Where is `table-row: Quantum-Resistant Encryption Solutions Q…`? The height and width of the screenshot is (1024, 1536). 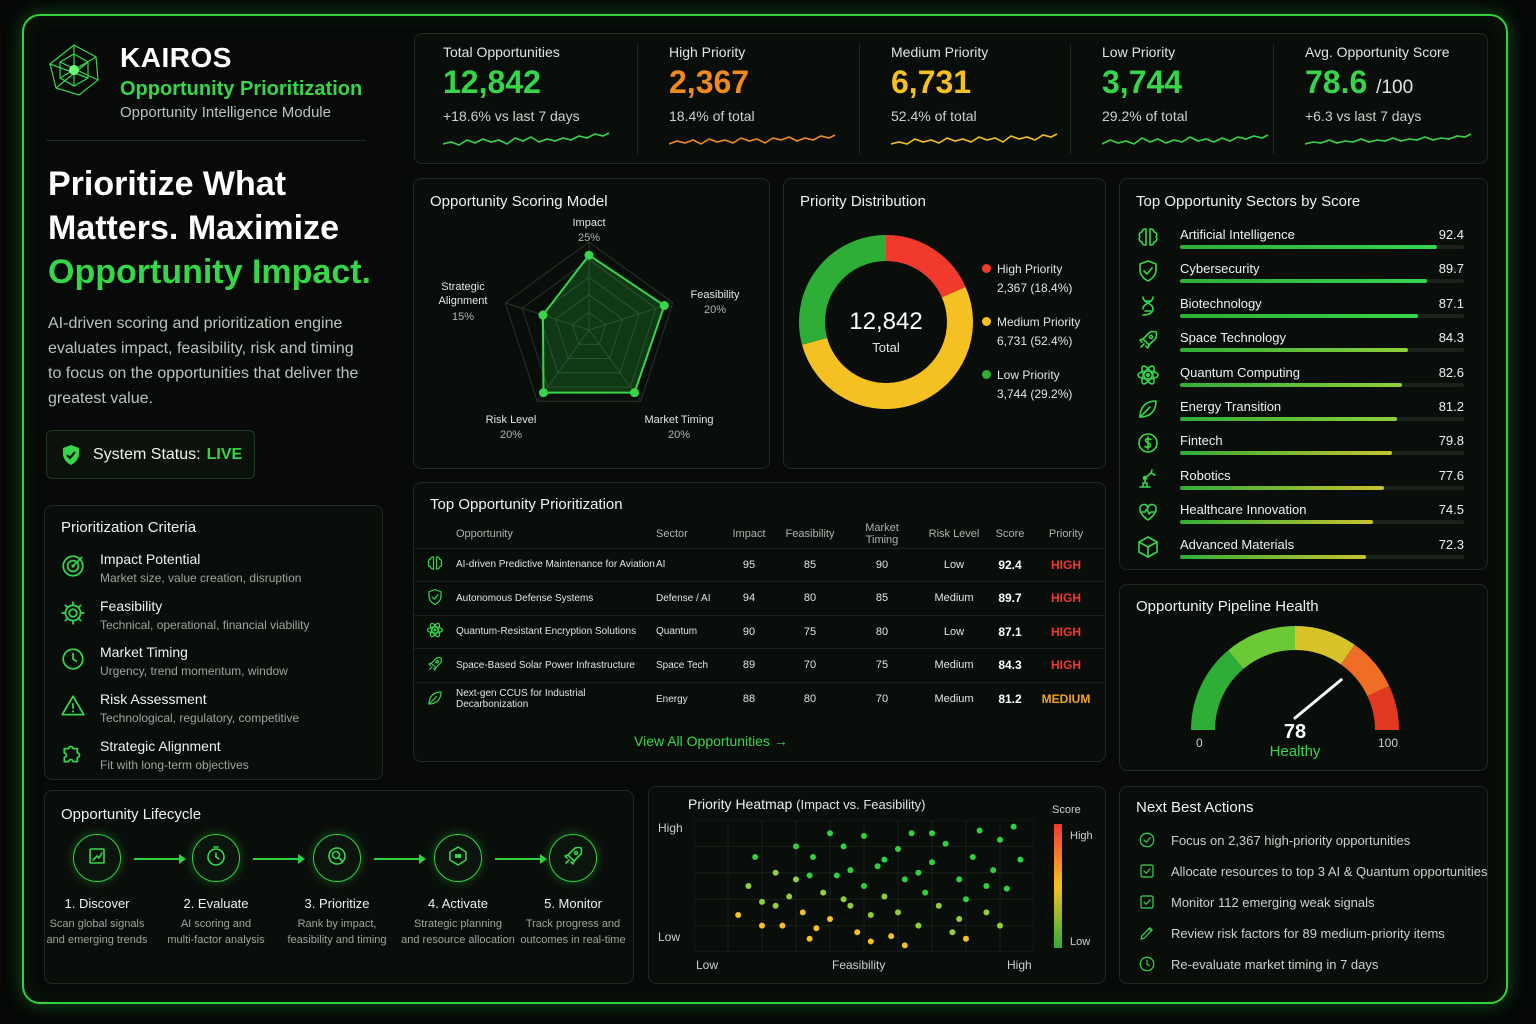
table-row: Quantum-Resistant Encryption Solutions Q… is located at coordinates (759, 631).